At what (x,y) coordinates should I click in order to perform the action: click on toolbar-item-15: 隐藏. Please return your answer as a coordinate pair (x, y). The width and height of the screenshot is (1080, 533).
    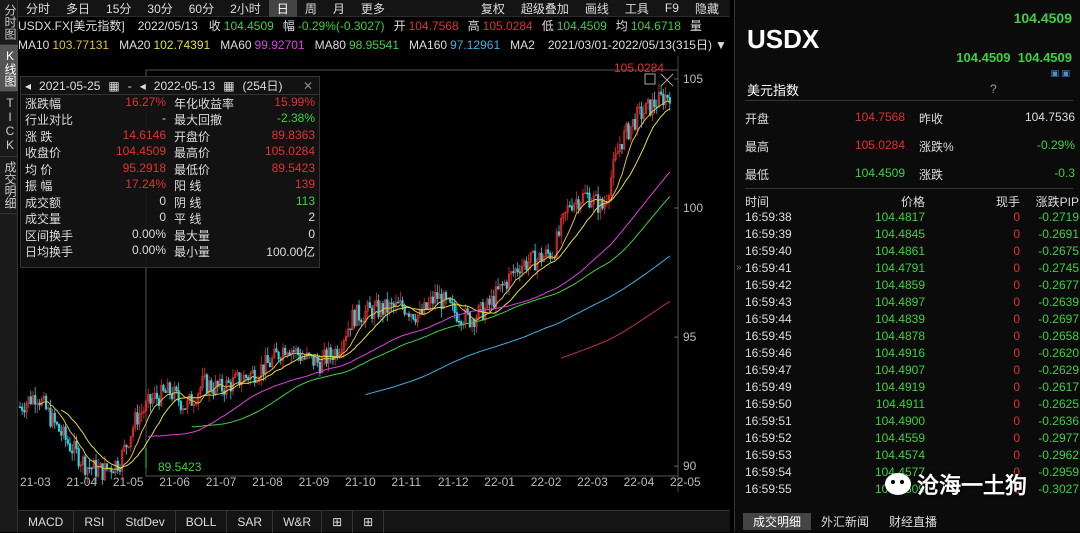
    Looking at the image, I should click on (706, 8).